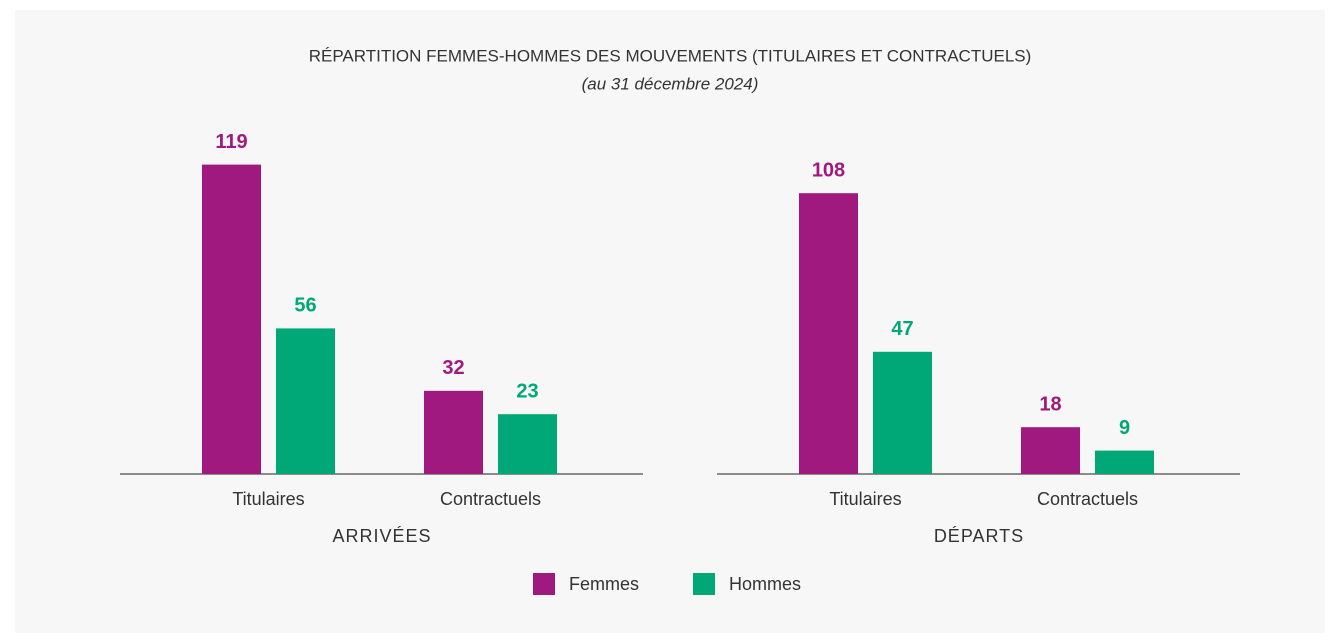  I want to click on x-axis-label: DÉPARTS, so click(979, 536).